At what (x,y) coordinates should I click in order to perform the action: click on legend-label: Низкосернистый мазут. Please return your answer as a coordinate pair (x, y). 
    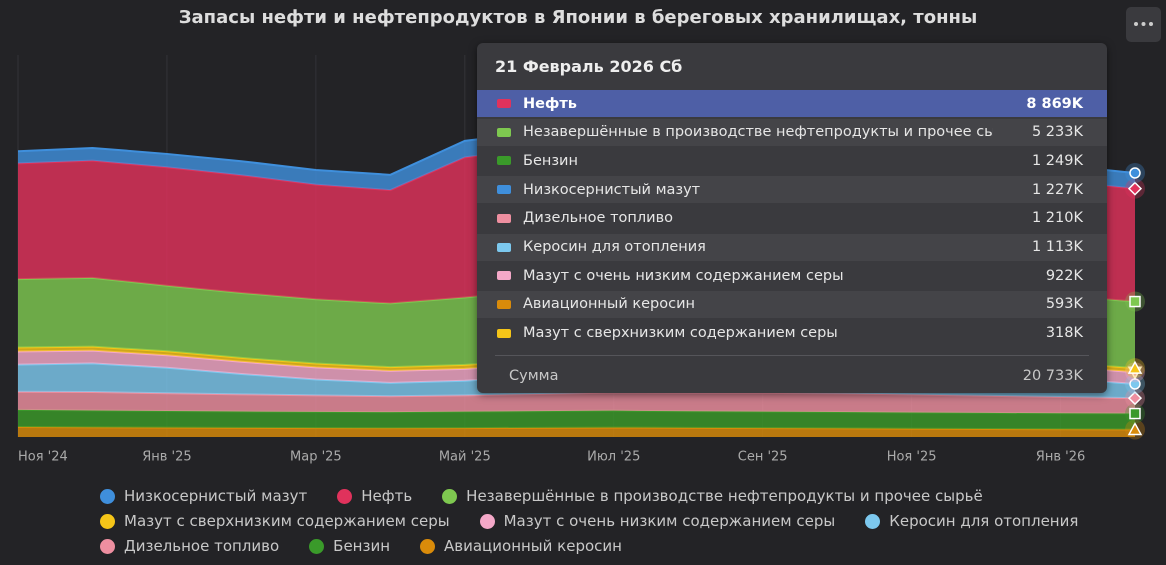
    Looking at the image, I should click on (216, 496).